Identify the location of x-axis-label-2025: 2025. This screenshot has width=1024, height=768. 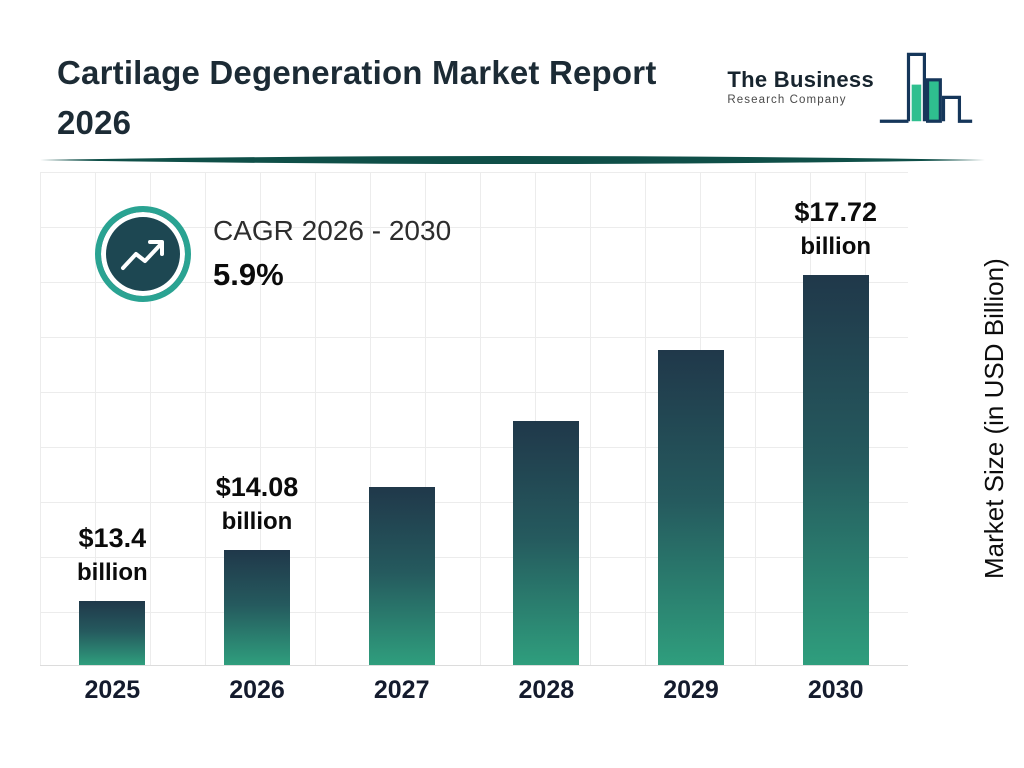
(112, 690).